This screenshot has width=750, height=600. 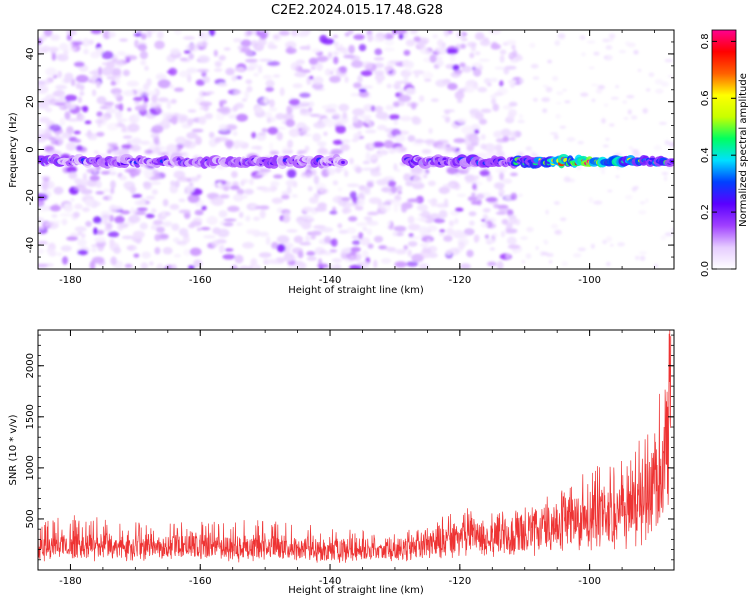 What do you see at coordinates (30, 197) in the screenshot?
I see `y-tick-label: -20` at bounding box center [30, 197].